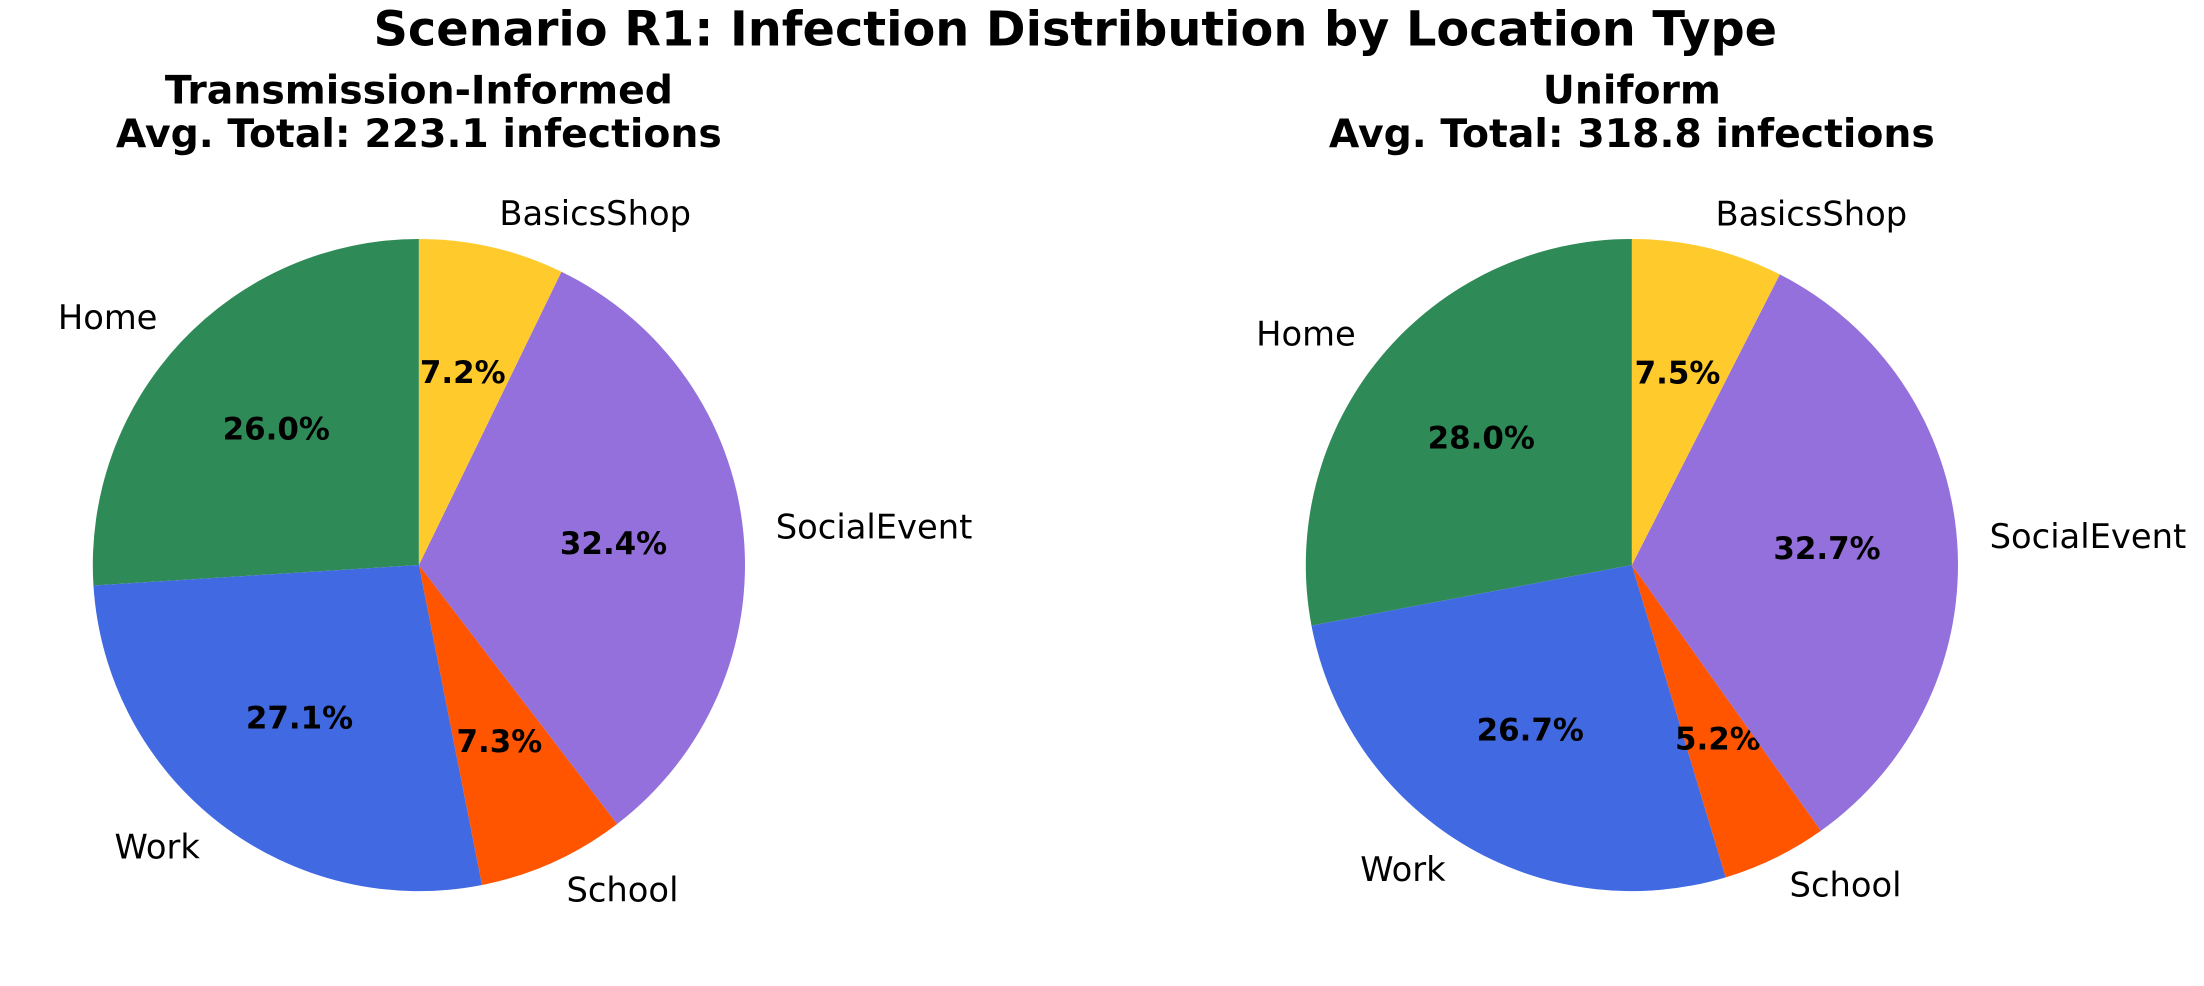  Describe the element at coordinates (613, 544) in the screenshot. I see `value-label: 32.4%` at that location.